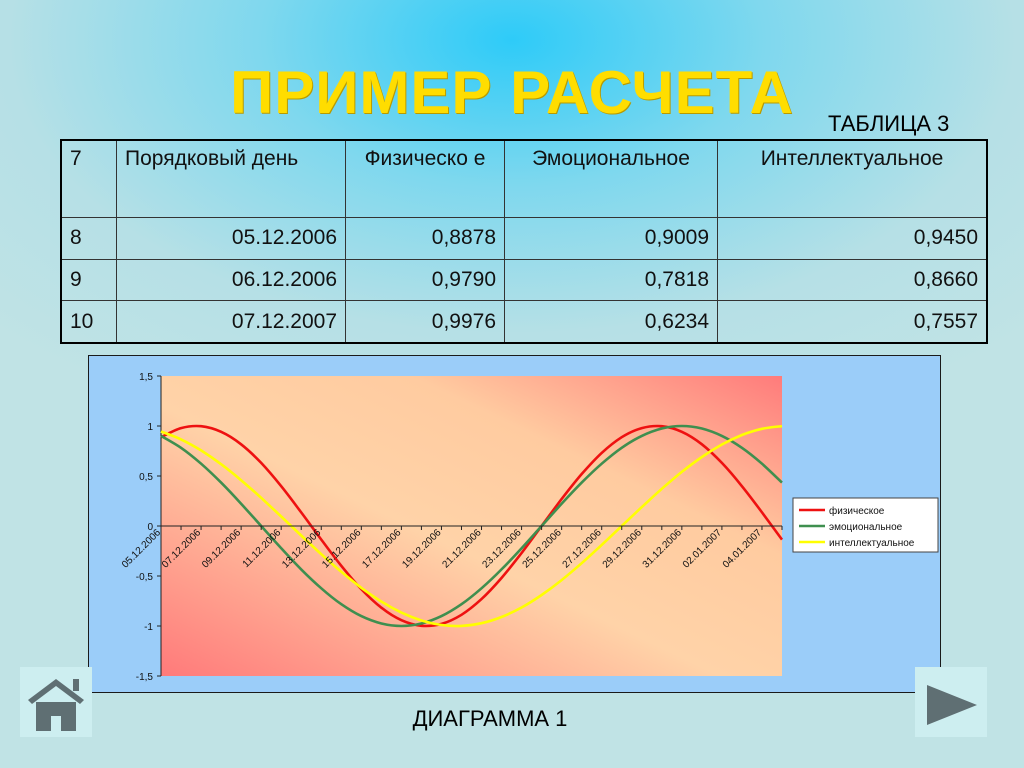 This screenshot has height=768, width=1024. I want to click on legend-label: физическое, so click(857, 511).